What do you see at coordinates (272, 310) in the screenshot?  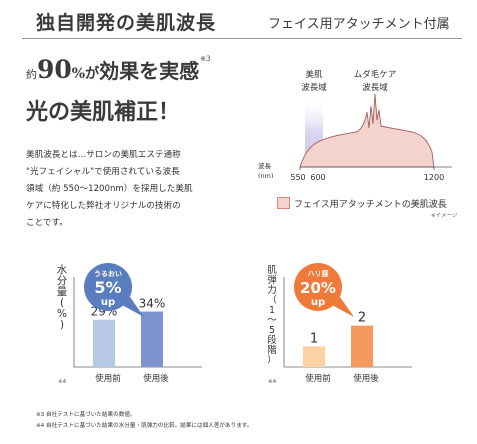 I see `y-axis-label-char: 1` at bounding box center [272, 310].